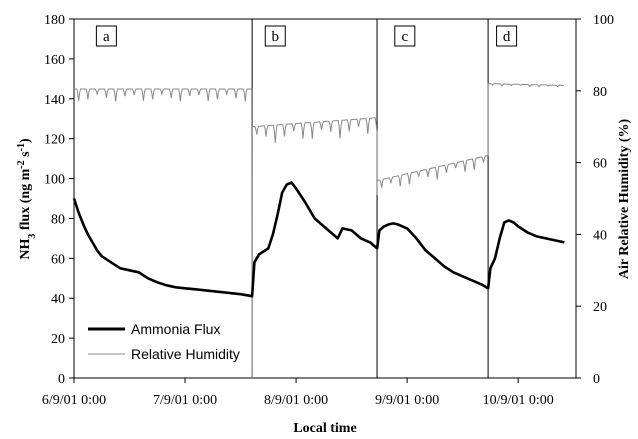 The image size is (638, 439). Describe the element at coordinates (518, 400) in the screenshot. I see `x-tick-label: 10/9/01 0:00` at that location.